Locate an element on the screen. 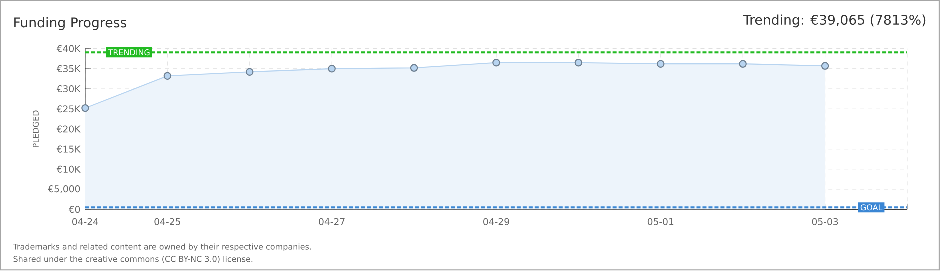 This screenshot has height=271, width=940. y-tick-label: €10K is located at coordinates (68, 170).